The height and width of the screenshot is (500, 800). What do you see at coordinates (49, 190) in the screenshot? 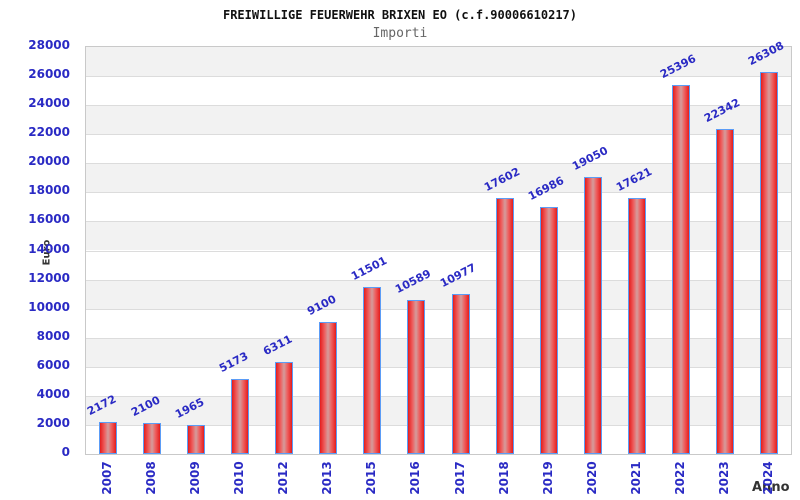
I see `y-tick-18000: 18000` at bounding box center [49, 190].